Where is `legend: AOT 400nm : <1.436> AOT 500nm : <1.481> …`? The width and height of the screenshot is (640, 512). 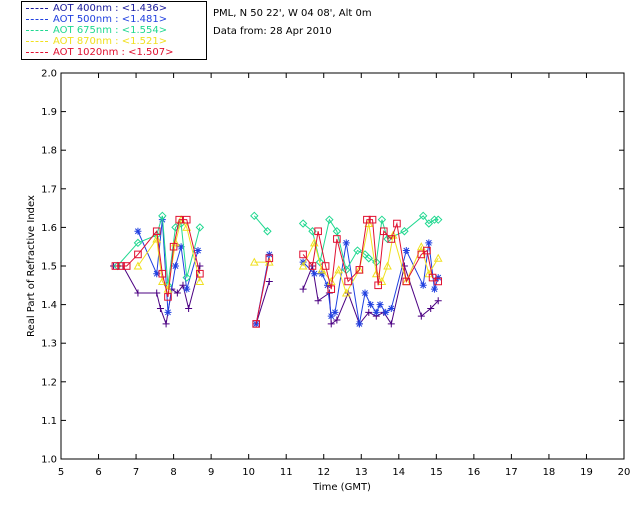 legend: AOT 400nm : <1.436> AOT 500nm : <1.481> … is located at coordinates (114, 30).